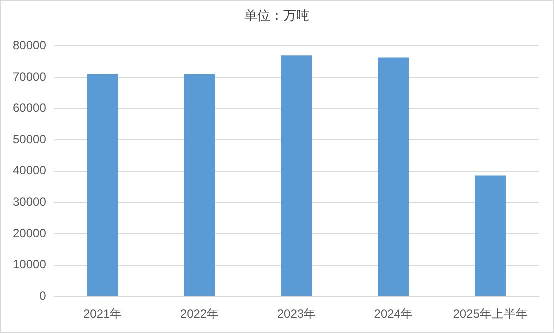 The height and width of the screenshot is (333, 554). Describe the element at coordinates (43, 295) in the screenshot. I see `y-tick-label: 0` at that location.